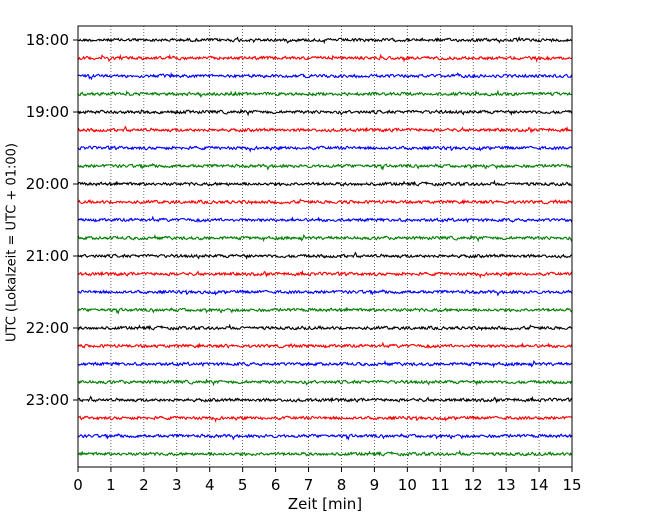 This screenshot has height=520, width=650. What do you see at coordinates (12, 242) in the screenshot?
I see `y-axis-label: UTC (Lokalzeit = UTC + 01:00)` at bounding box center [12, 242].